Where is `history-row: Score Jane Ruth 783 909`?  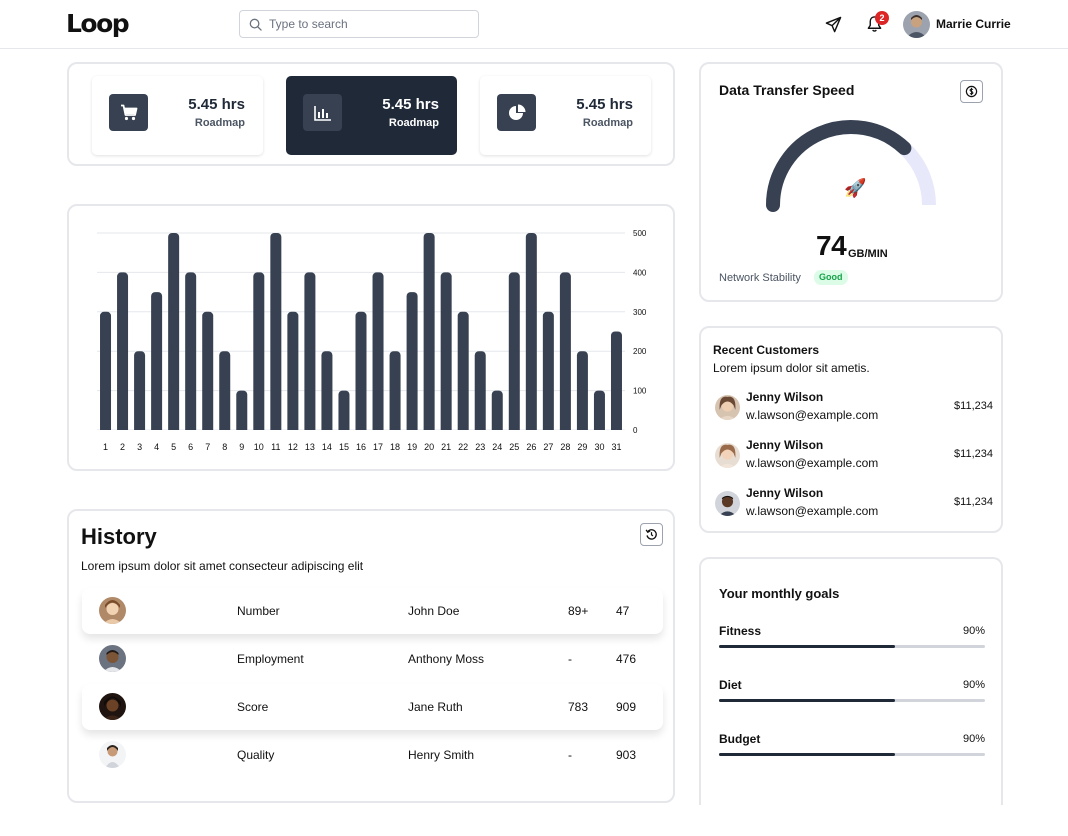 history-row: Score Jane Ruth 783 909 is located at coordinates (372, 707).